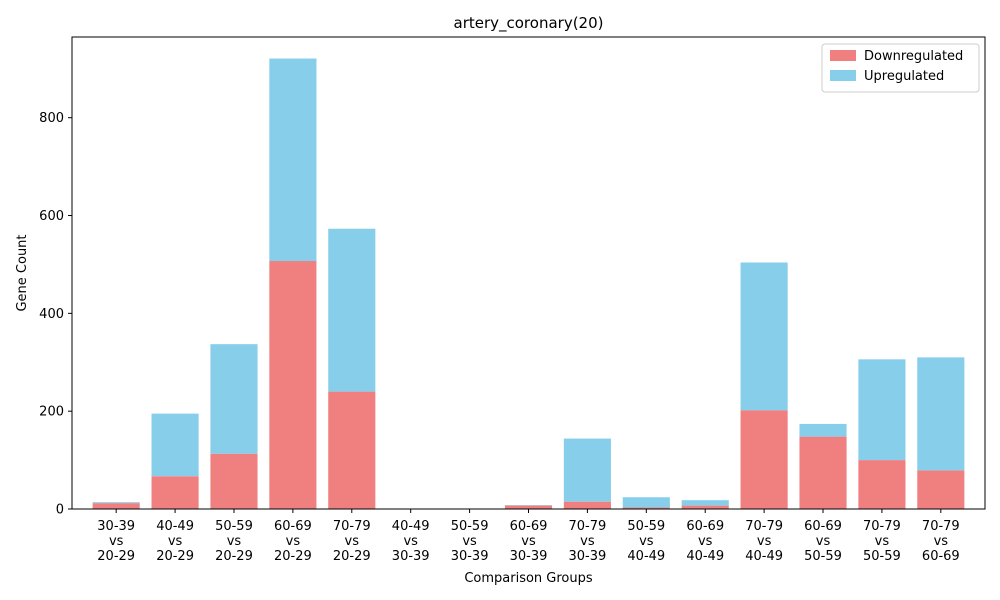 This screenshot has height=600, width=1000. I want to click on legend: Downregulated Upregulated, so click(900, 68).